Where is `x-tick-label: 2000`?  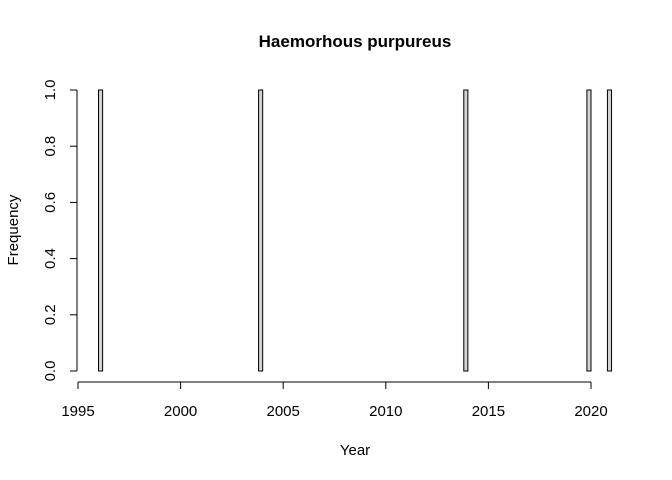 x-tick-label: 2000 is located at coordinates (180, 411).